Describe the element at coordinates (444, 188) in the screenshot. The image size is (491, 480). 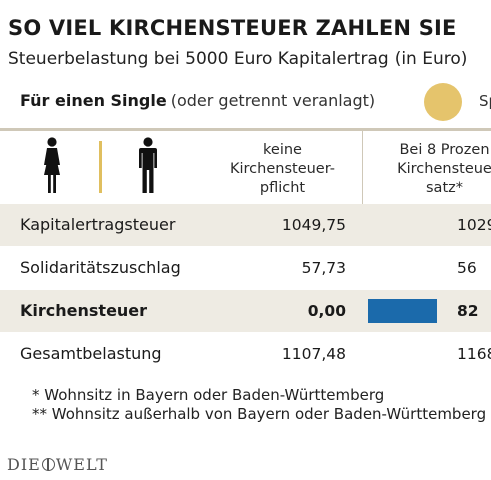
I see `column-header-line: satz*` at that location.